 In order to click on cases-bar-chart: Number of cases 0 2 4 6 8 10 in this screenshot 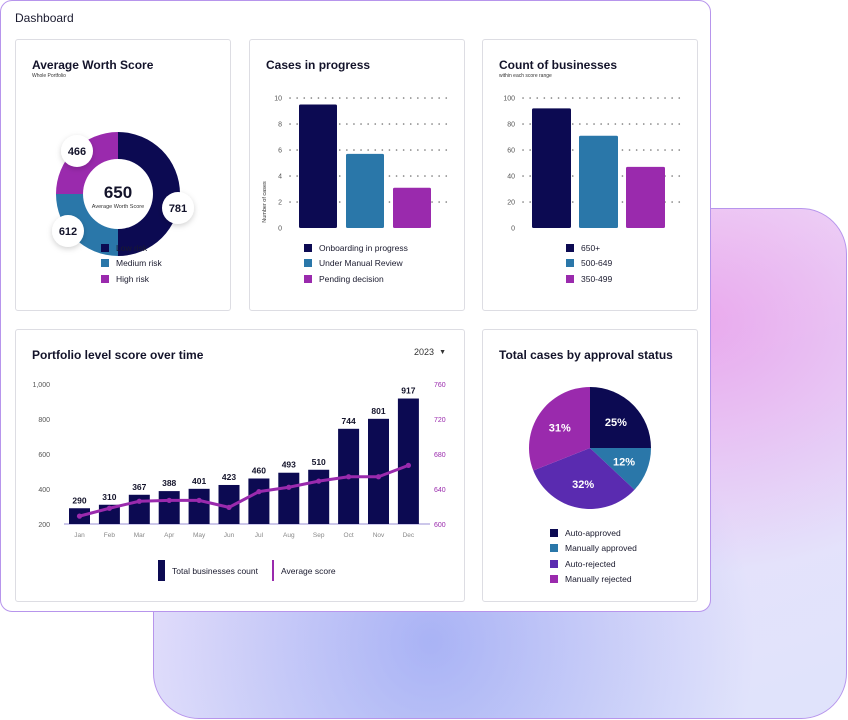, I will do `click(356, 164)`.